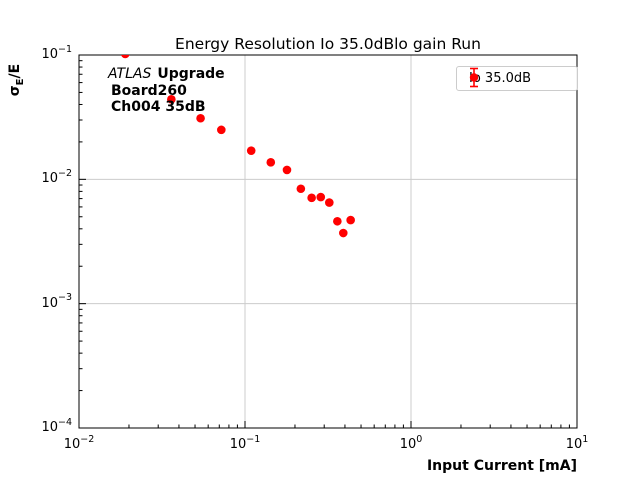 The width and height of the screenshot is (640, 480). What do you see at coordinates (56, 52) in the screenshot?
I see `y-tick-label: 10⁻¹` at bounding box center [56, 52].